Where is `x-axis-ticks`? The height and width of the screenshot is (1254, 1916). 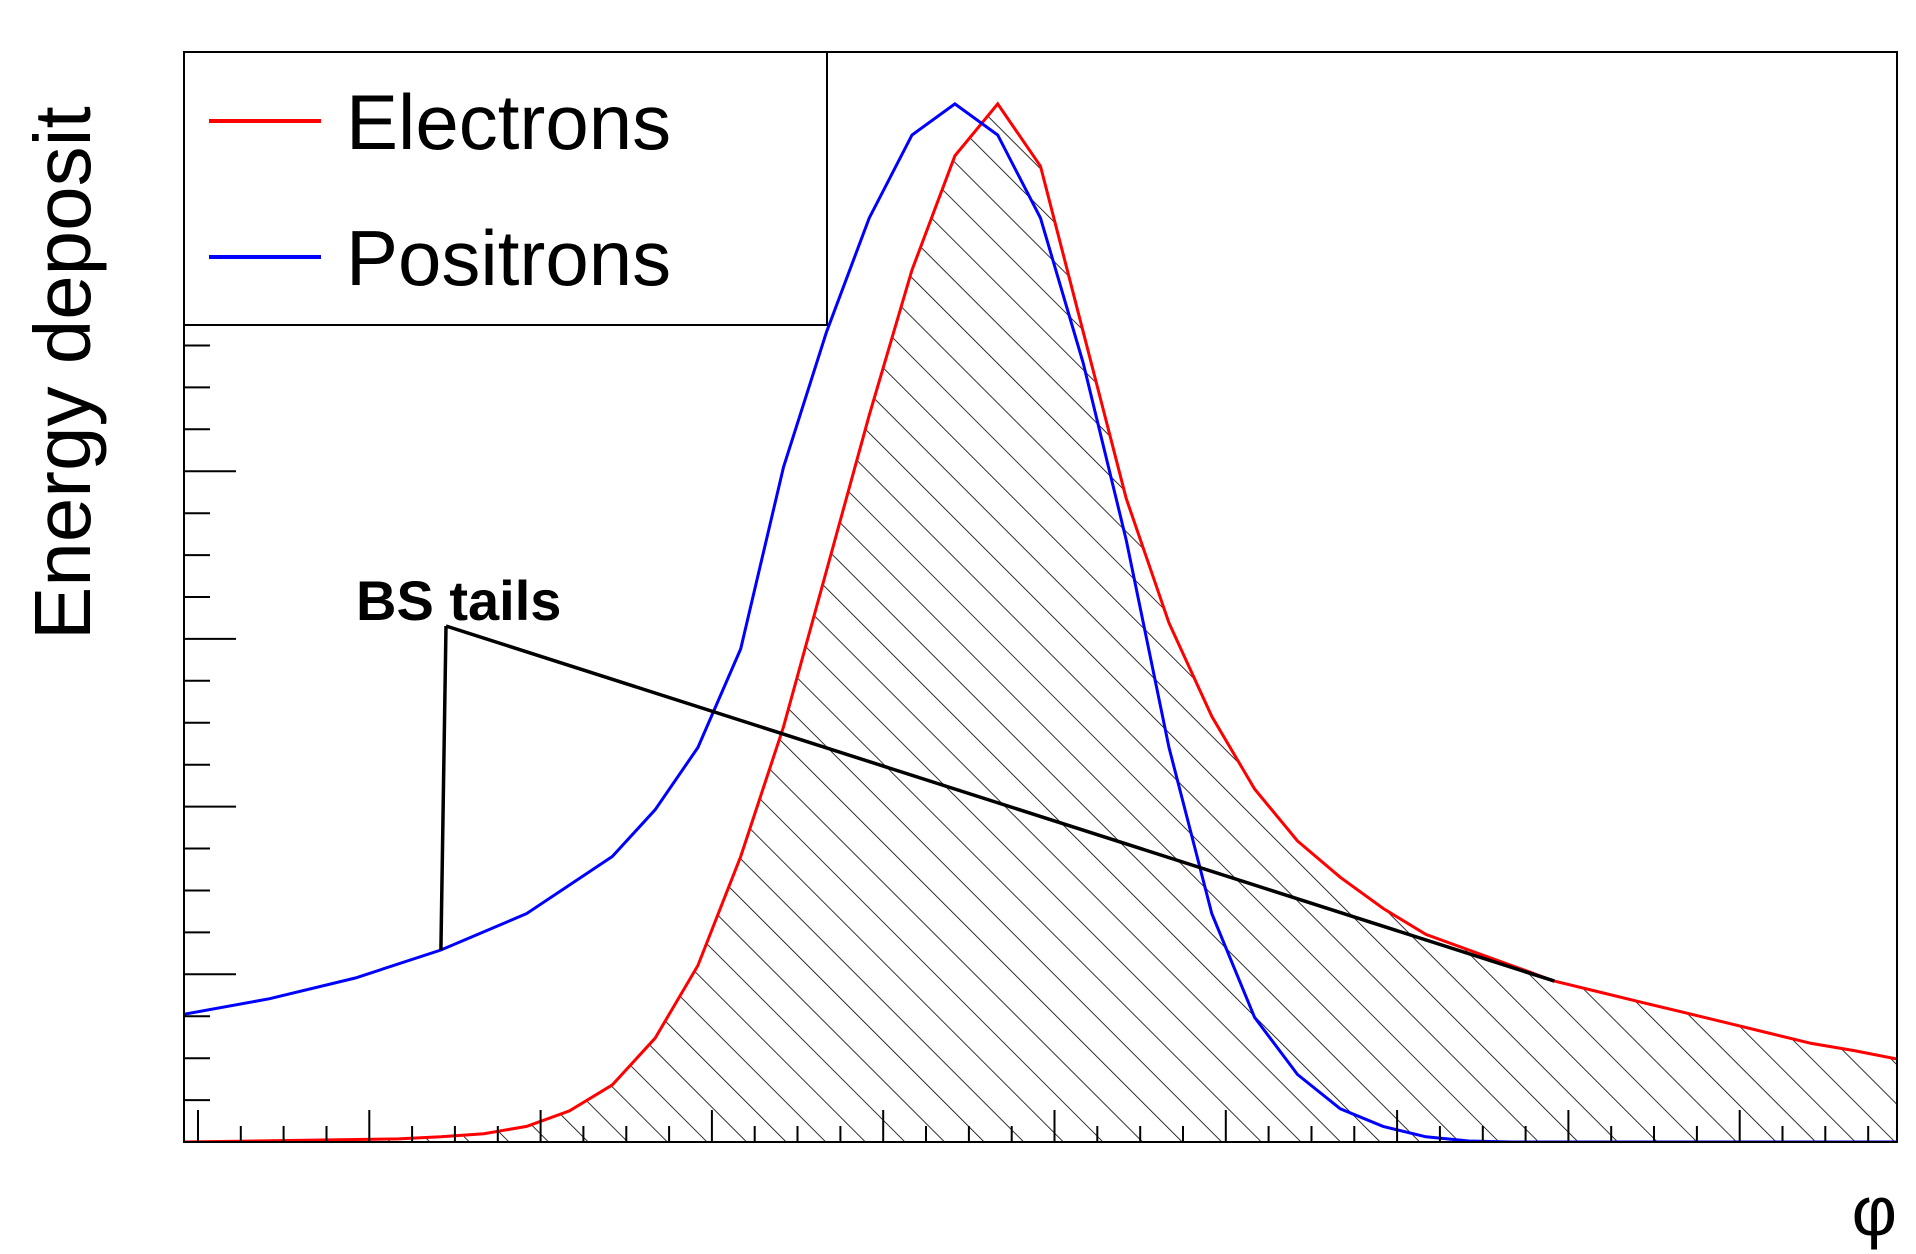
x-axis-ticks is located at coordinates (1033, 1126).